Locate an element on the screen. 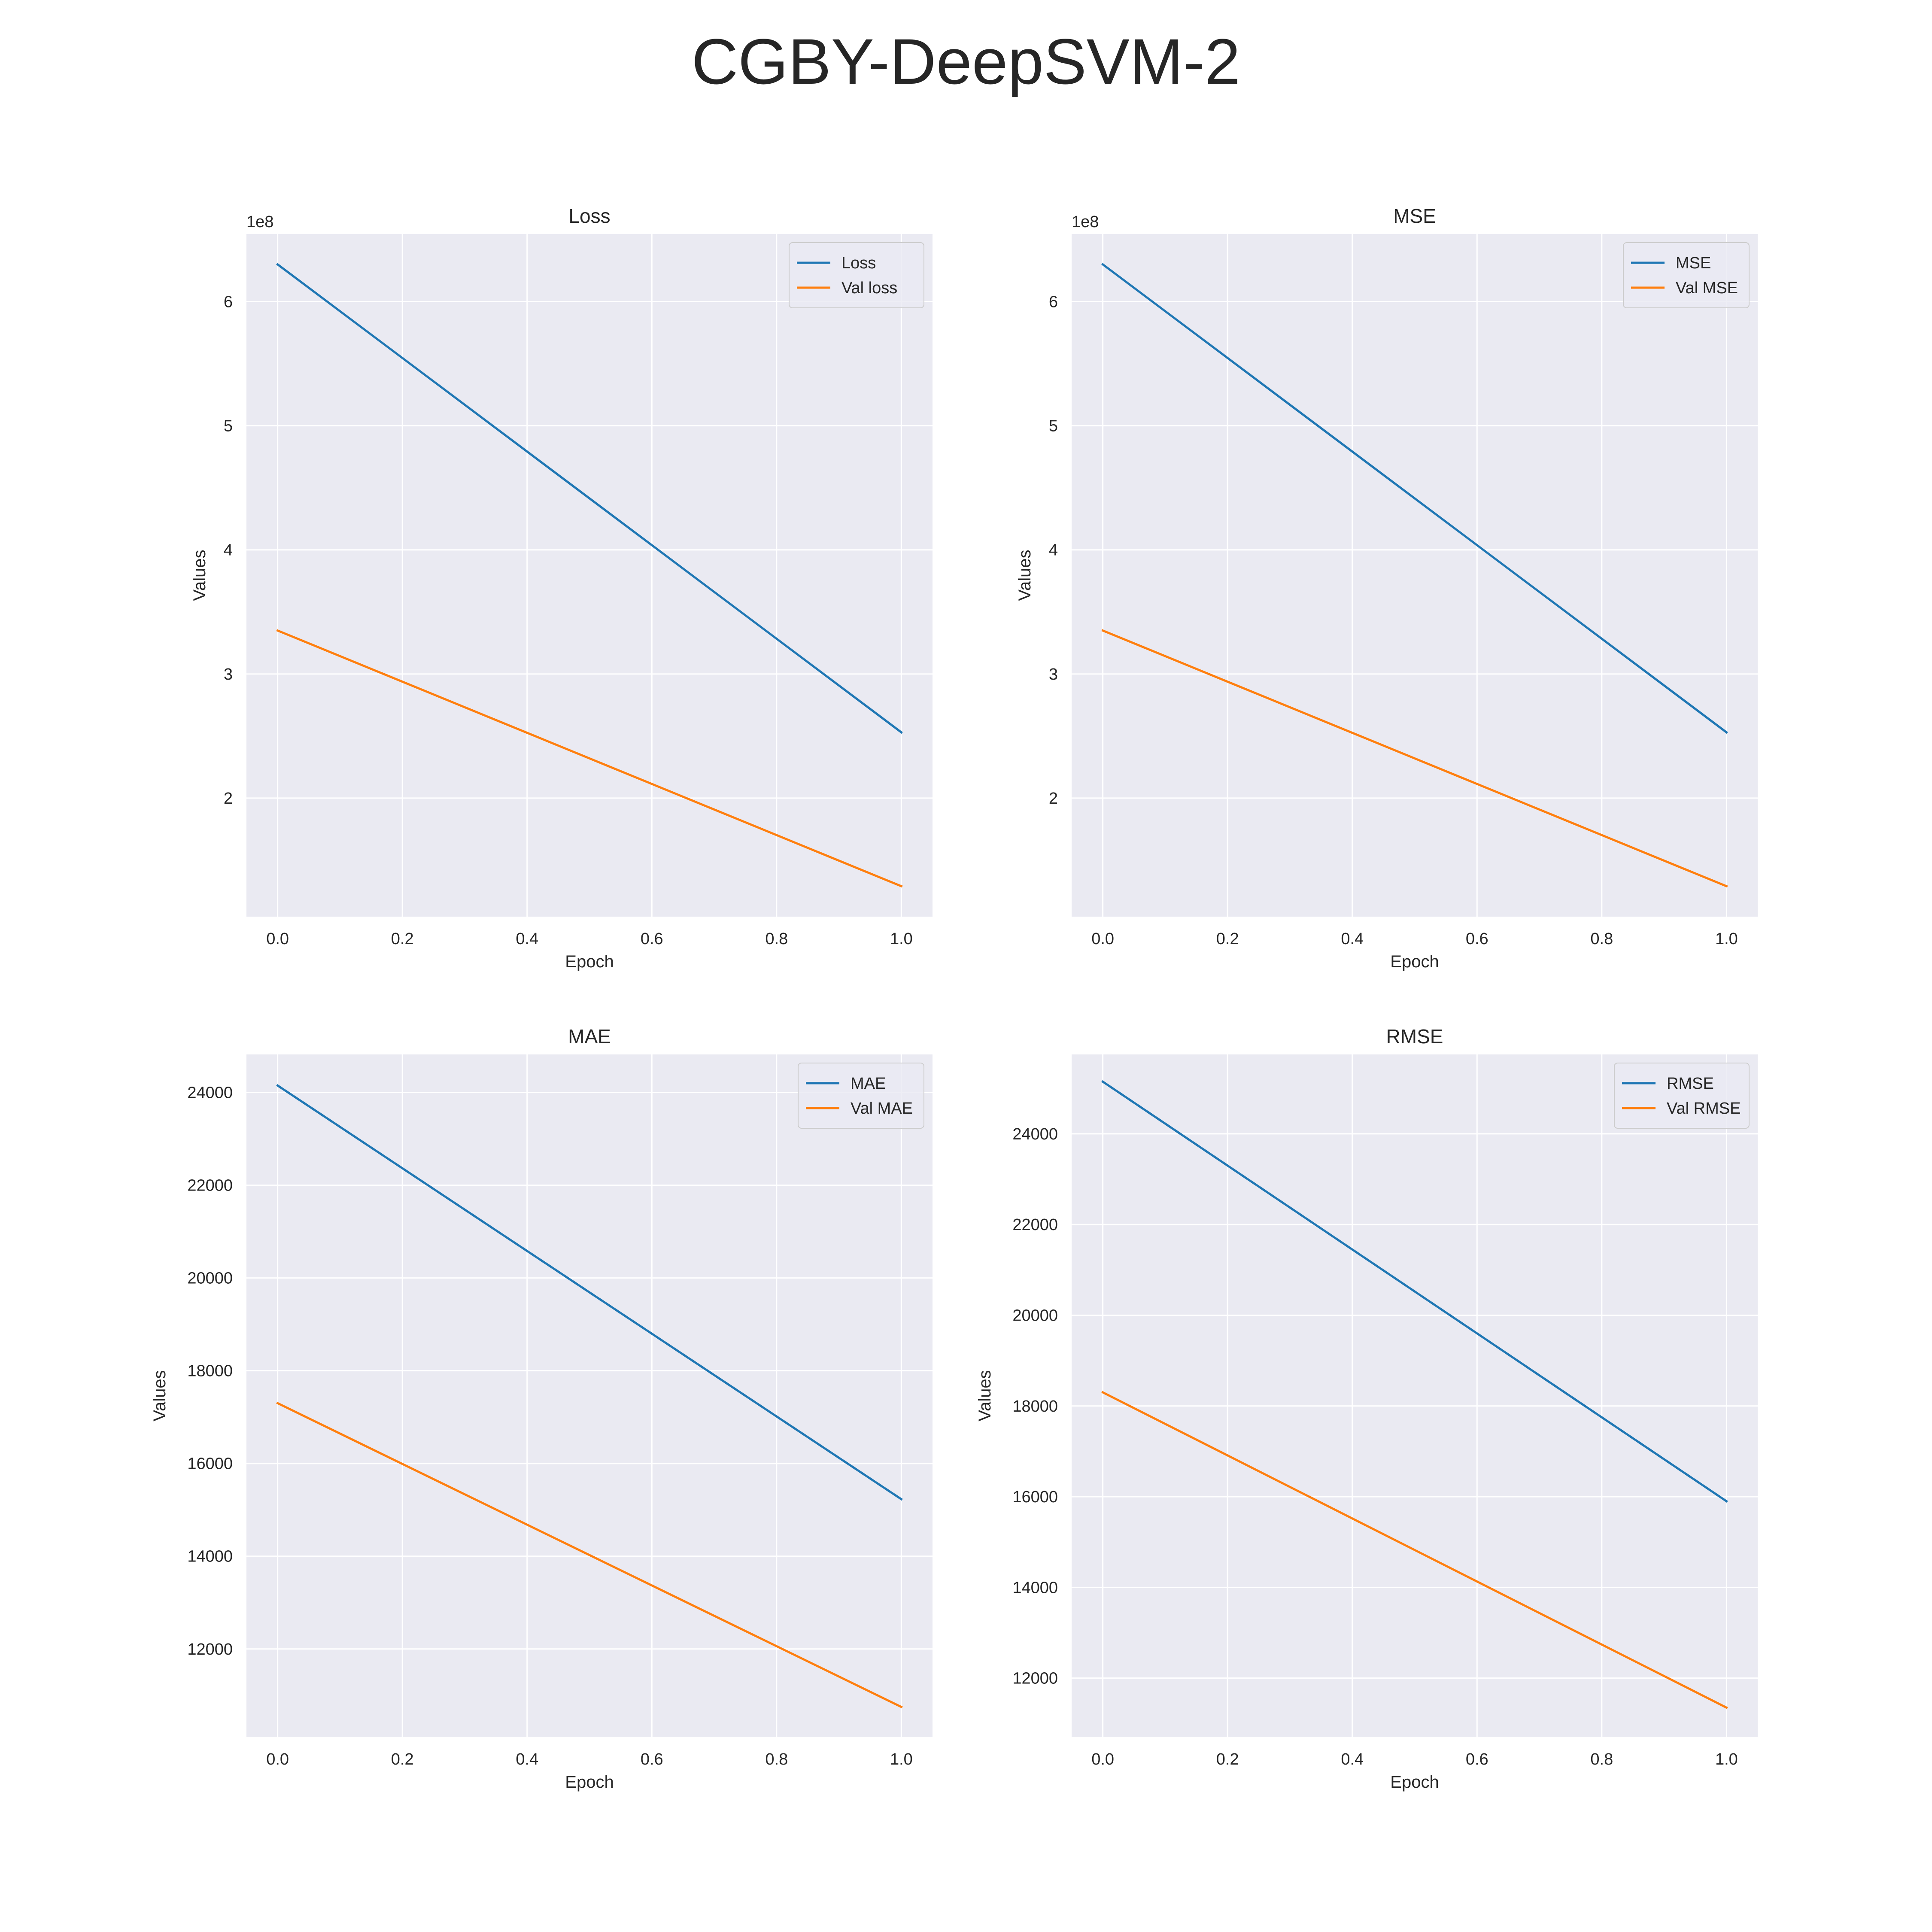 This screenshot has width=1932, height=1932. legend: MAE Val MAE is located at coordinates (861, 1096).